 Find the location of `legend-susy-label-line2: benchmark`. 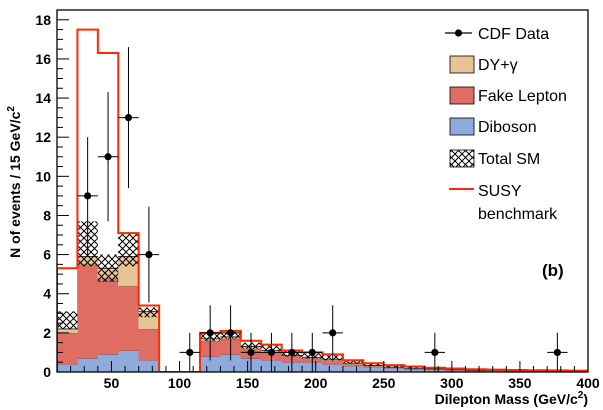

legend-susy-label-line2: benchmark is located at coordinates (518, 214).